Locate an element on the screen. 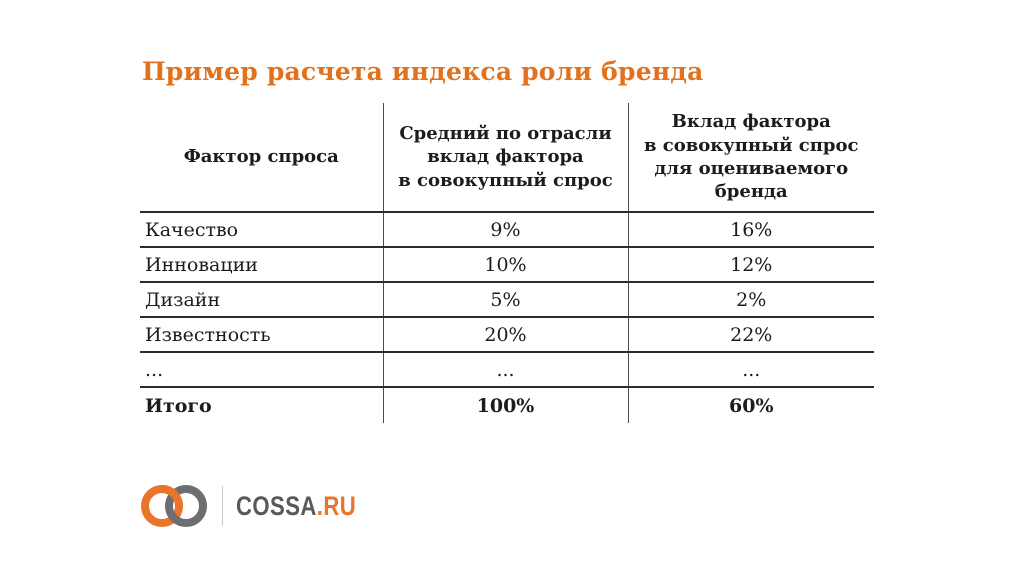  industry-avg-cell: 9% is located at coordinates (505, 230).